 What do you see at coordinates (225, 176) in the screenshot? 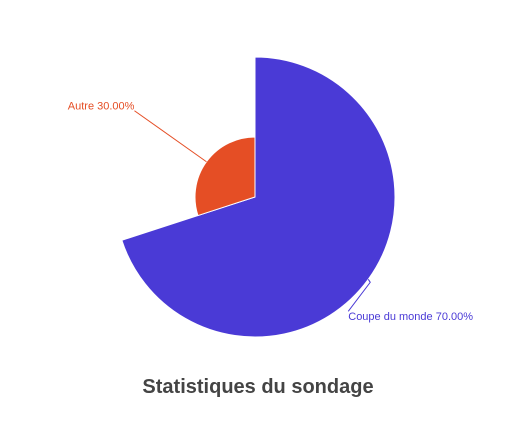
I see `slice` at bounding box center [225, 176].